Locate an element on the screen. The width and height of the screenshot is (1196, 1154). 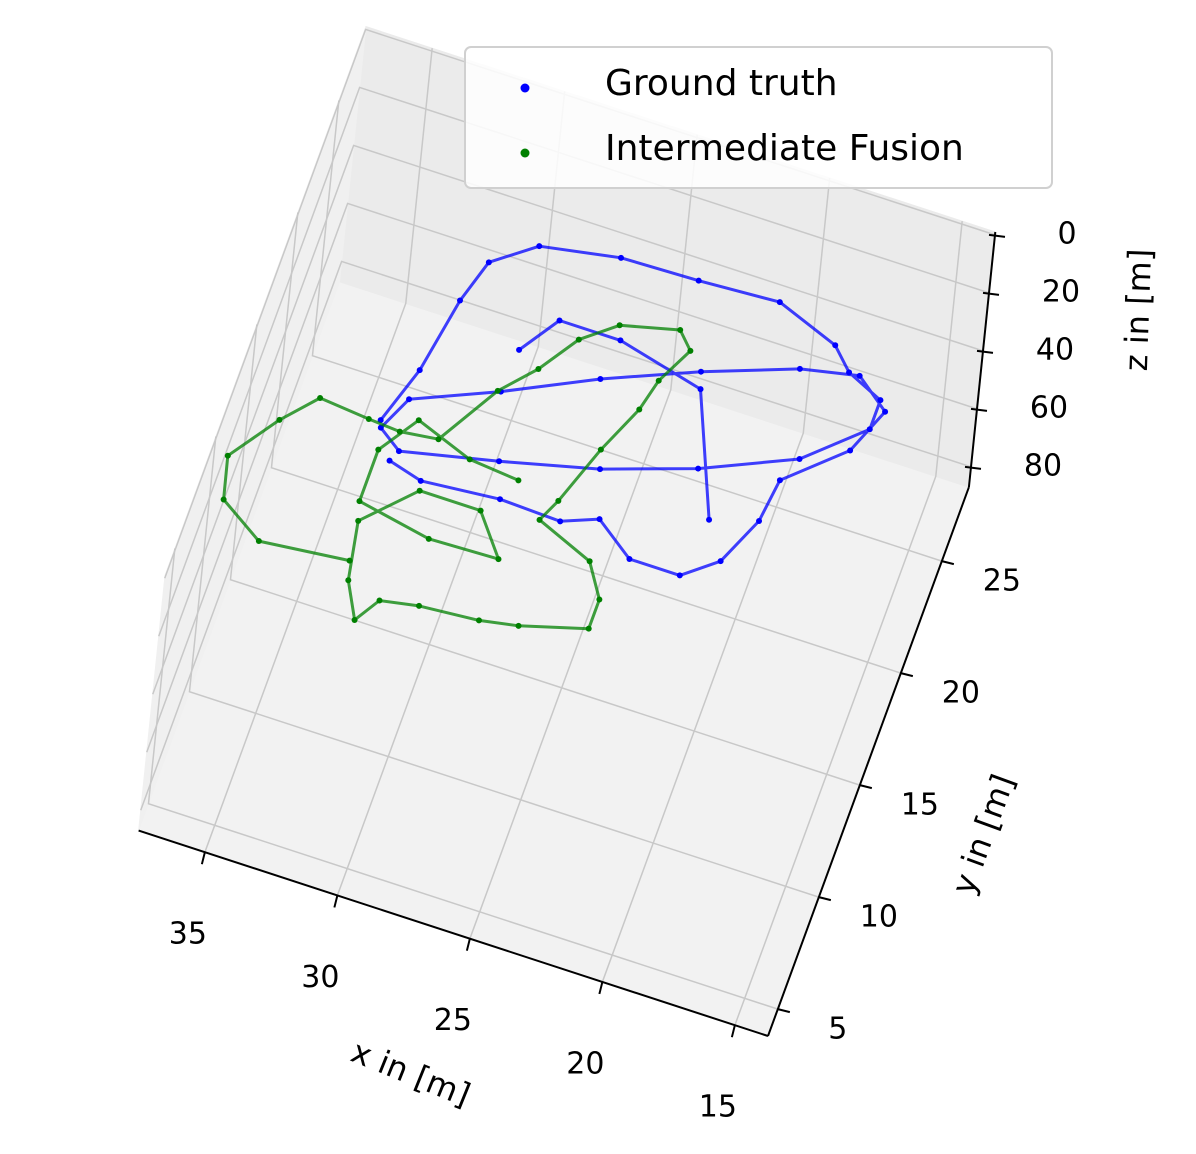
legend: Ground truth Intermediate Fusion is located at coordinates (758, 117).